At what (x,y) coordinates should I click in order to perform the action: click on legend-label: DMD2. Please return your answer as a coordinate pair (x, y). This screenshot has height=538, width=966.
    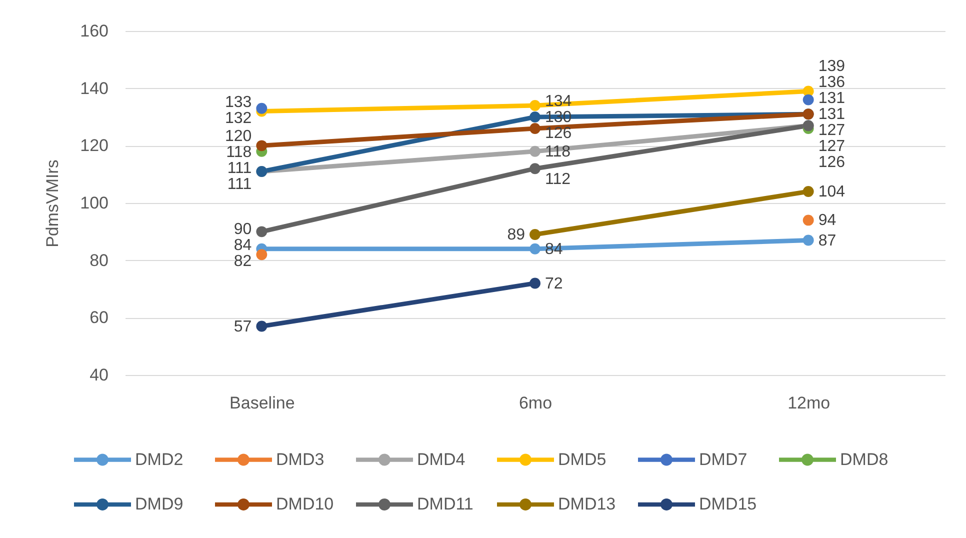
    Looking at the image, I should click on (159, 459).